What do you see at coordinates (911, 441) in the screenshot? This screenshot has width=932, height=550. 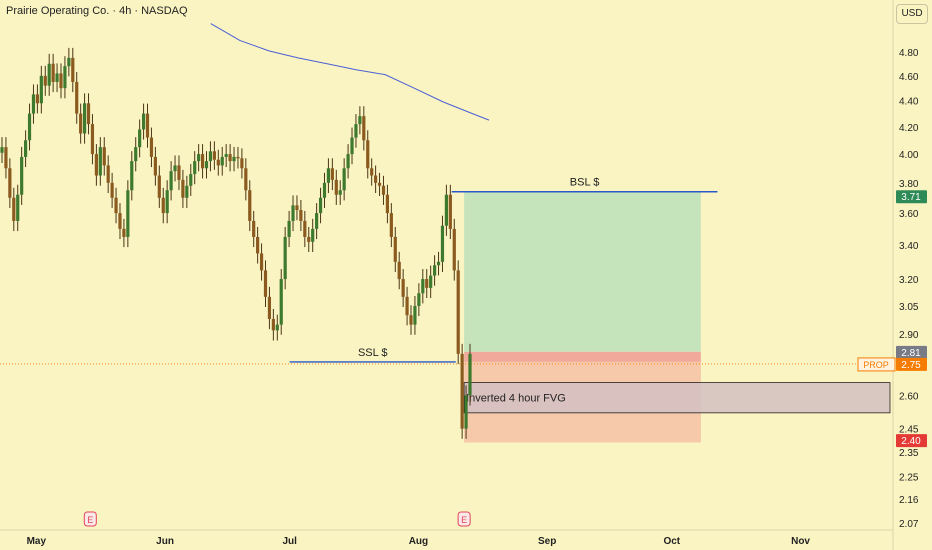 I see `price-badge-value: 2.40` at bounding box center [911, 441].